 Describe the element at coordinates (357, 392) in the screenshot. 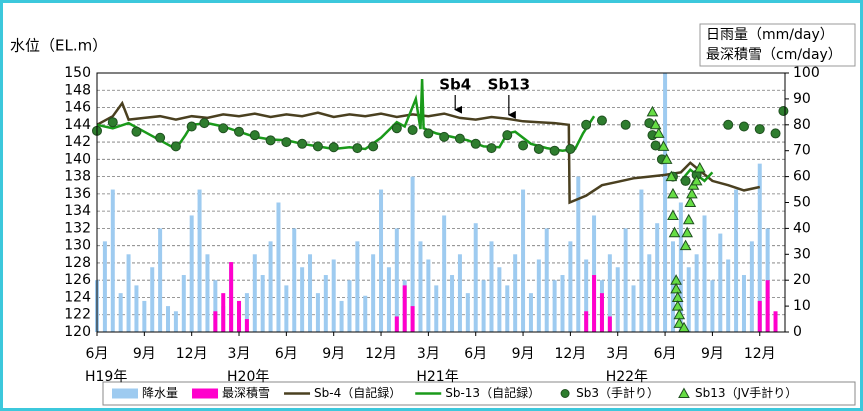

I see `legend-label: Sb-4（自記録）` at that location.